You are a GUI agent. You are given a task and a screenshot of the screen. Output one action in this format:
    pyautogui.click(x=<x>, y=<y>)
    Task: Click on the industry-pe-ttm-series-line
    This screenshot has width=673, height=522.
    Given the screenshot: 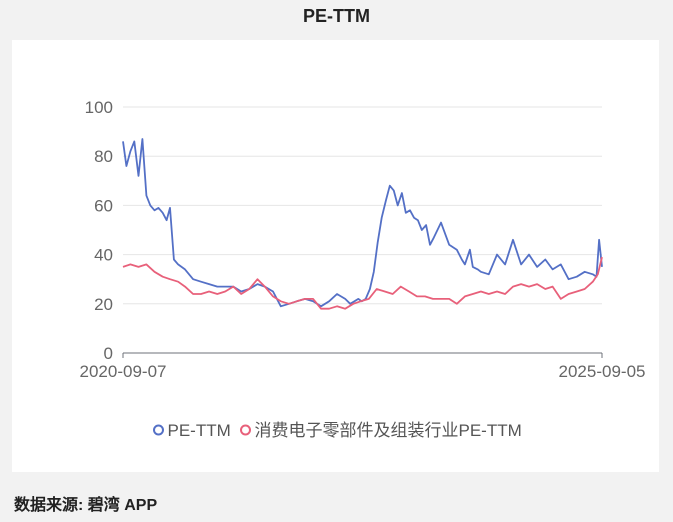 What is the action you would take?
    pyautogui.click(x=362, y=283)
    